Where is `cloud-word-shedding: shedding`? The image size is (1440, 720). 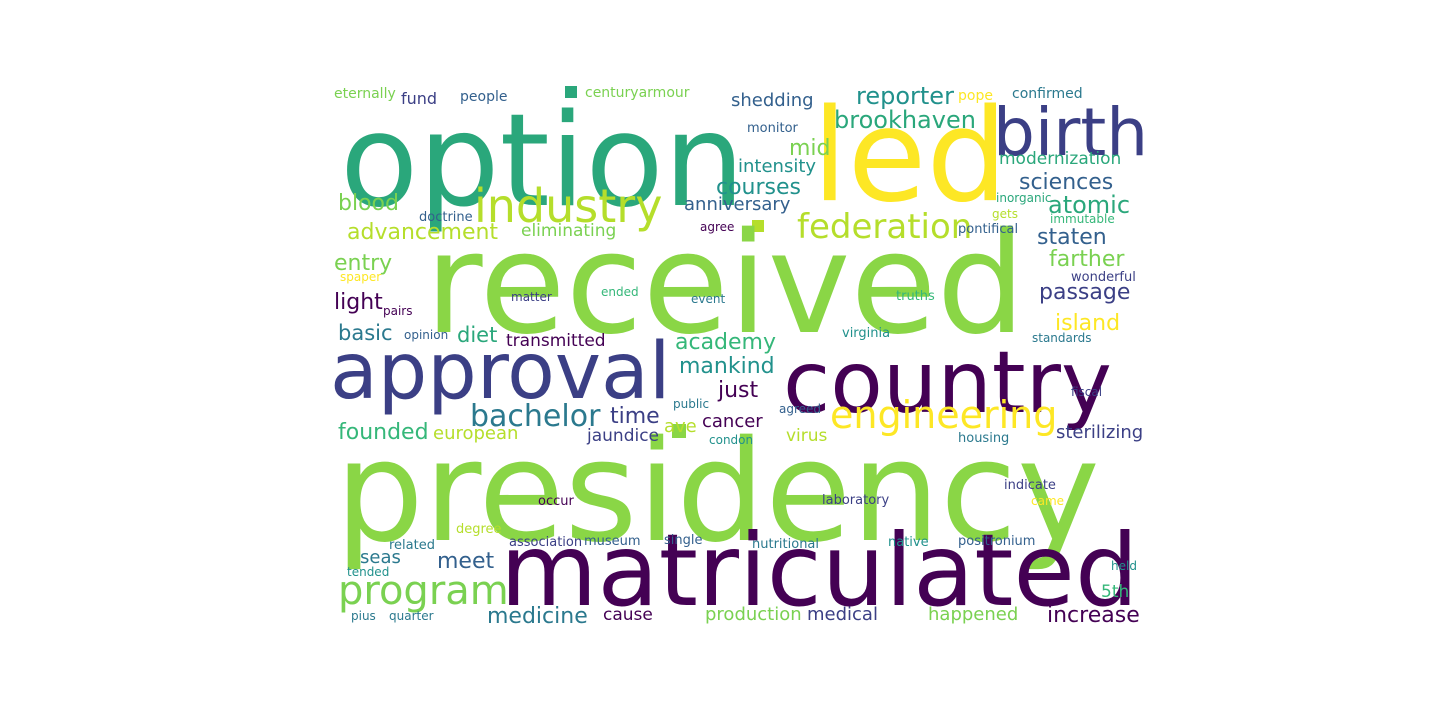 cloud-word-shedding: shedding is located at coordinates (772, 100).